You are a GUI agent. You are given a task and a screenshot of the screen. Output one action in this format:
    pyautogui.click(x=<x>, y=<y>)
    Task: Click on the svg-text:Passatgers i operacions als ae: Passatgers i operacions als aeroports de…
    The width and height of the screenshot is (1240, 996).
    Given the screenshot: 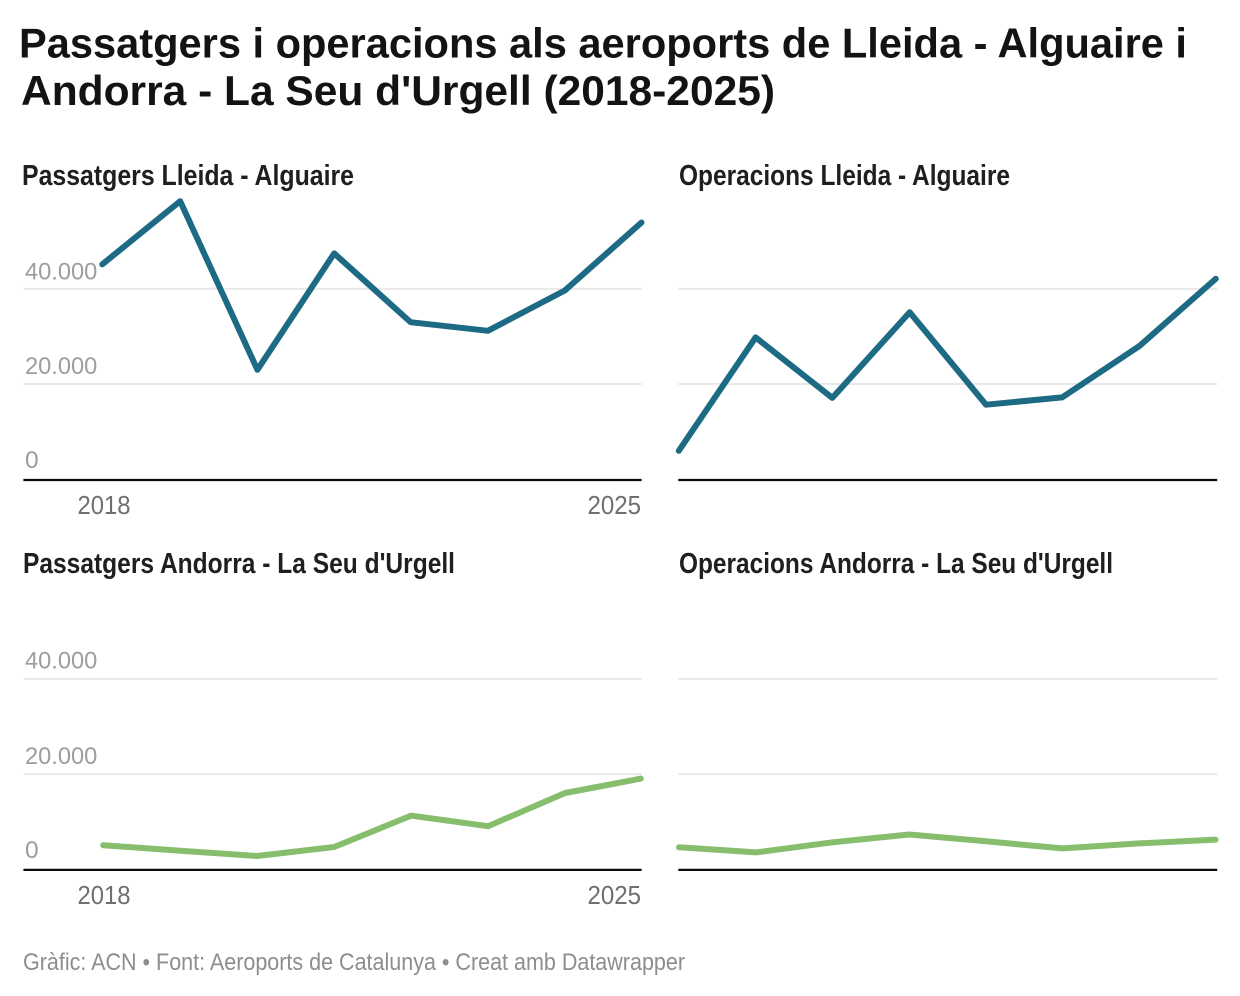 What is the action you would take?
    pyautogui.click(x=603, y=44)
    